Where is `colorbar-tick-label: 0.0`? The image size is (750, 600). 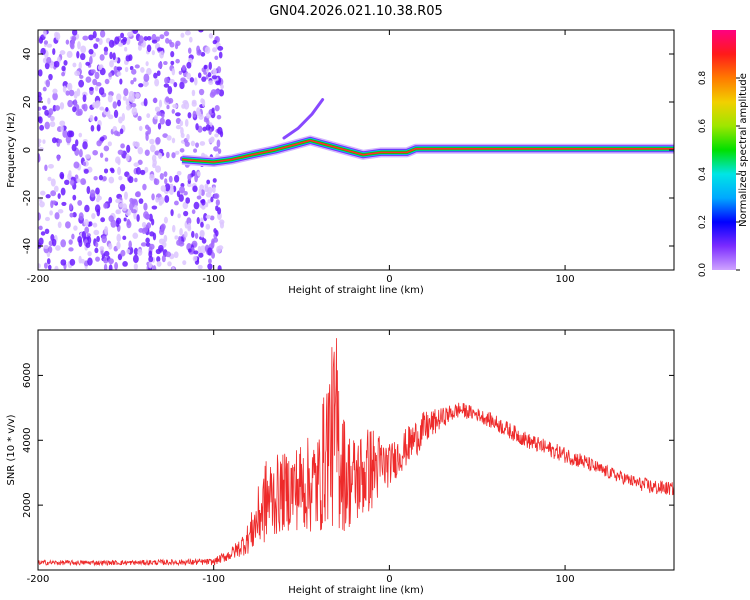 colorbar-tick-label: 0.0 is located at coordinates (703, 270).